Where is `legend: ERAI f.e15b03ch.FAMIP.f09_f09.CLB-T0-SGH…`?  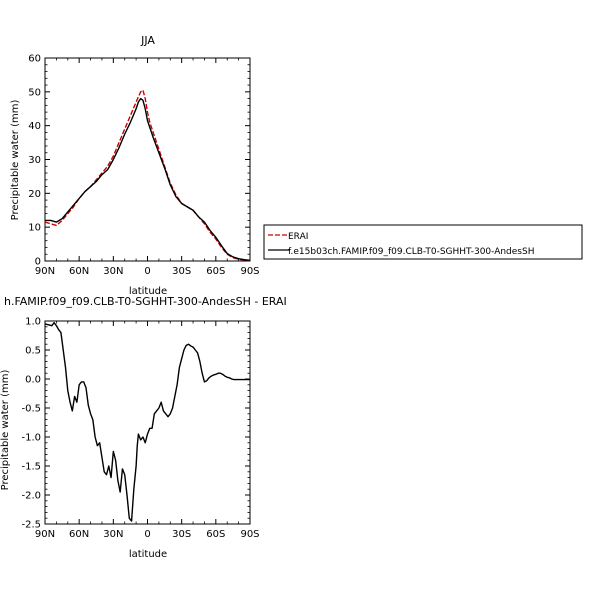 legend: ERAI f.e15b03ch.FAMIP.f09_f09.CLB-T0-SGH… is located at coordinates (423, 242).